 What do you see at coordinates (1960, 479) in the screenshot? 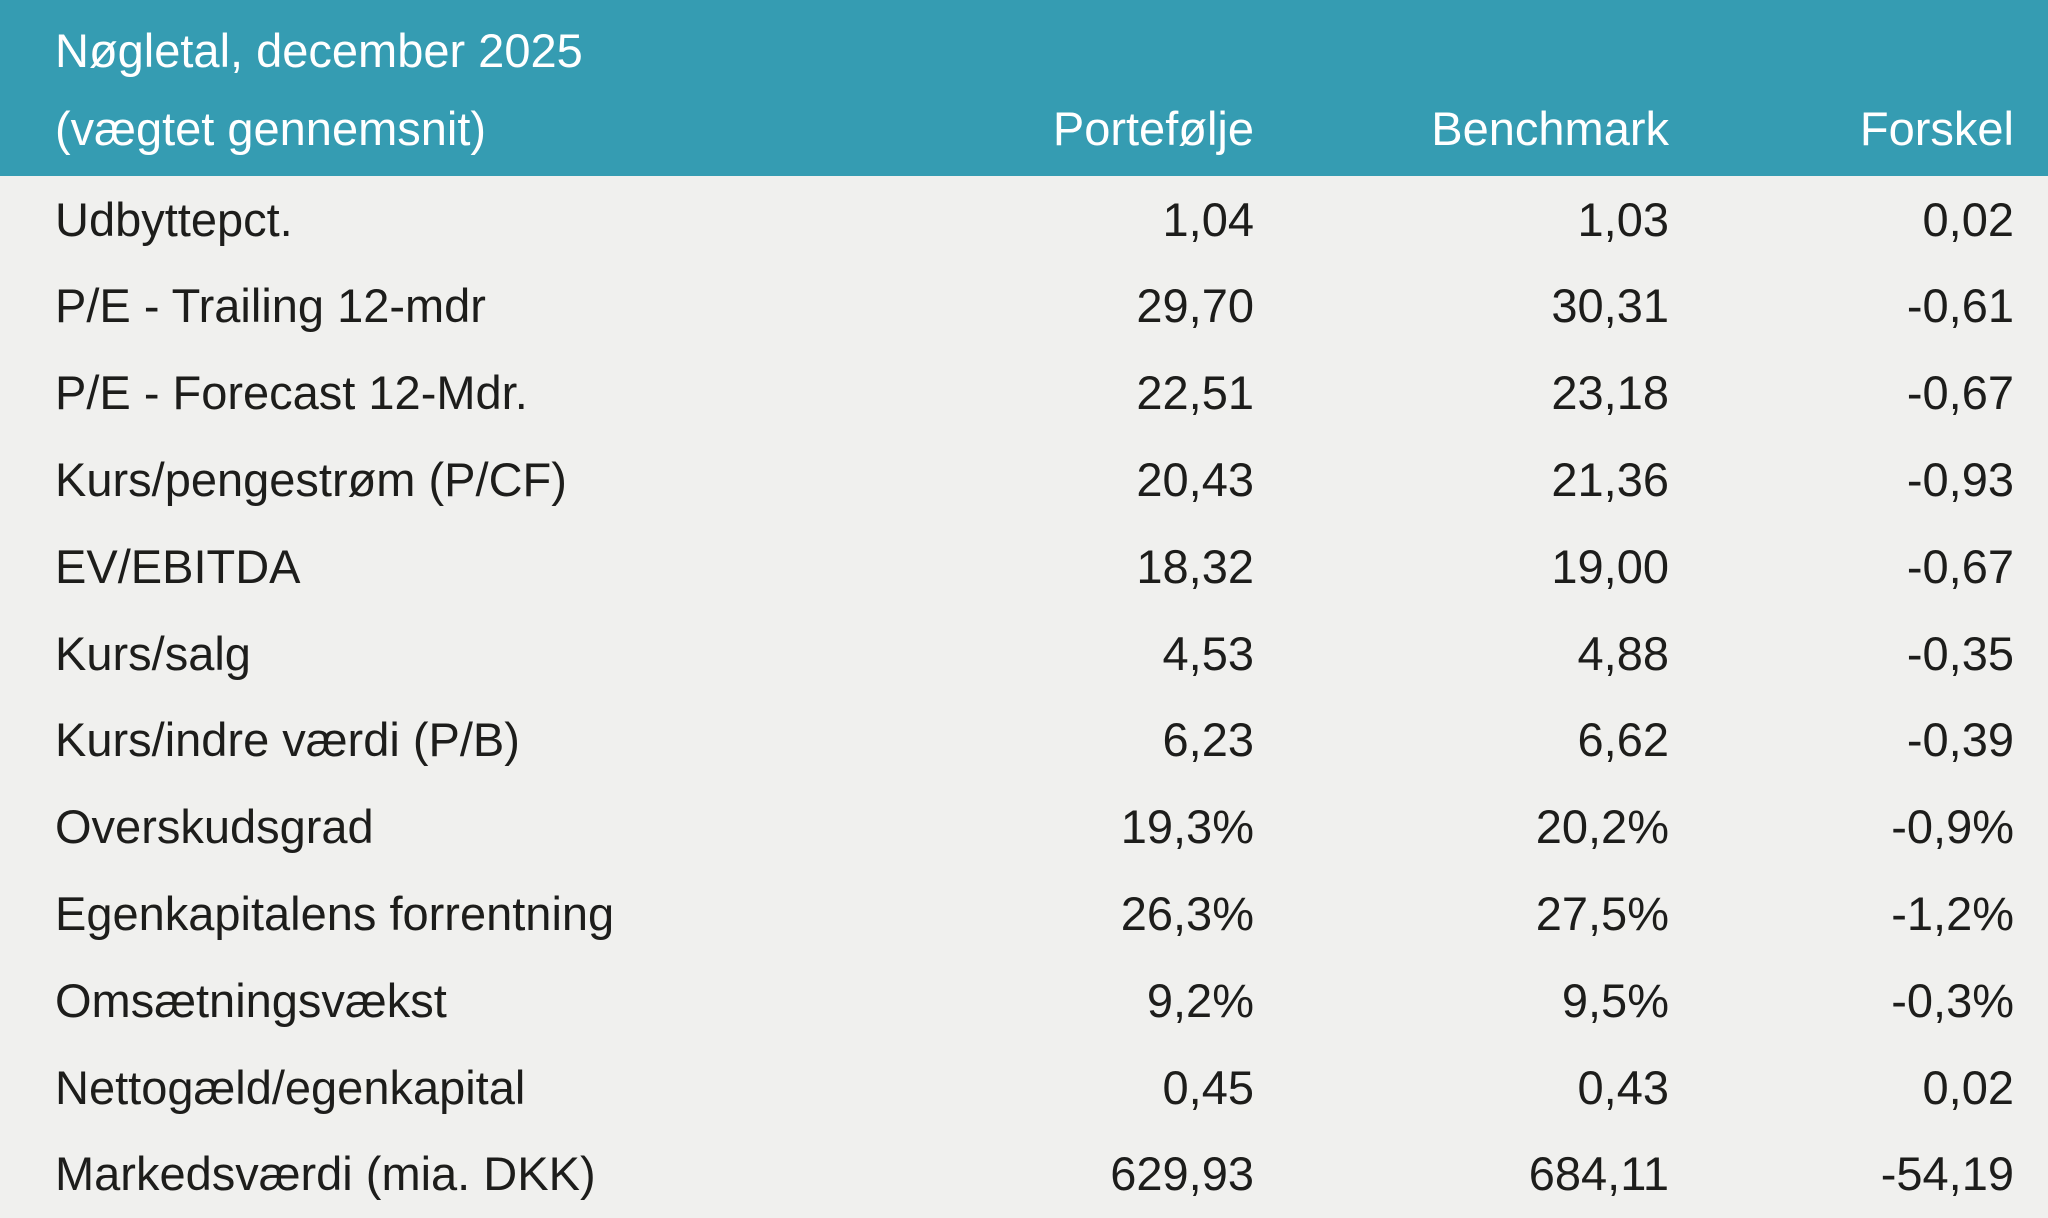
I see `row-difference-value: -0,93` at bounding box center [1960, 479].